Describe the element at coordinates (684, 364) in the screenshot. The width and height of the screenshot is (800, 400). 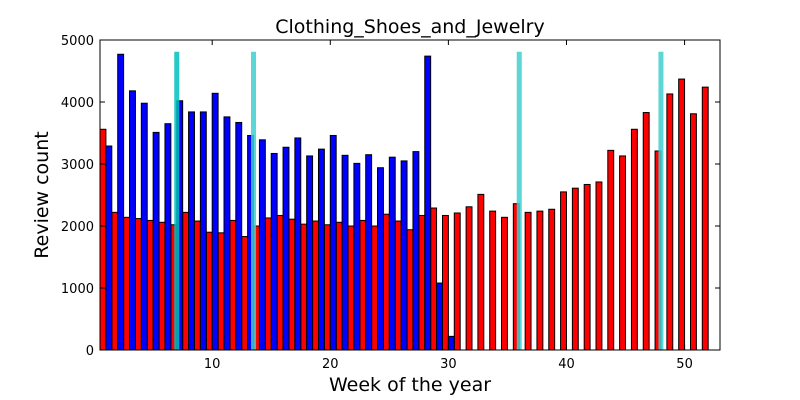
I see `x-tick-label: 50` at that location.